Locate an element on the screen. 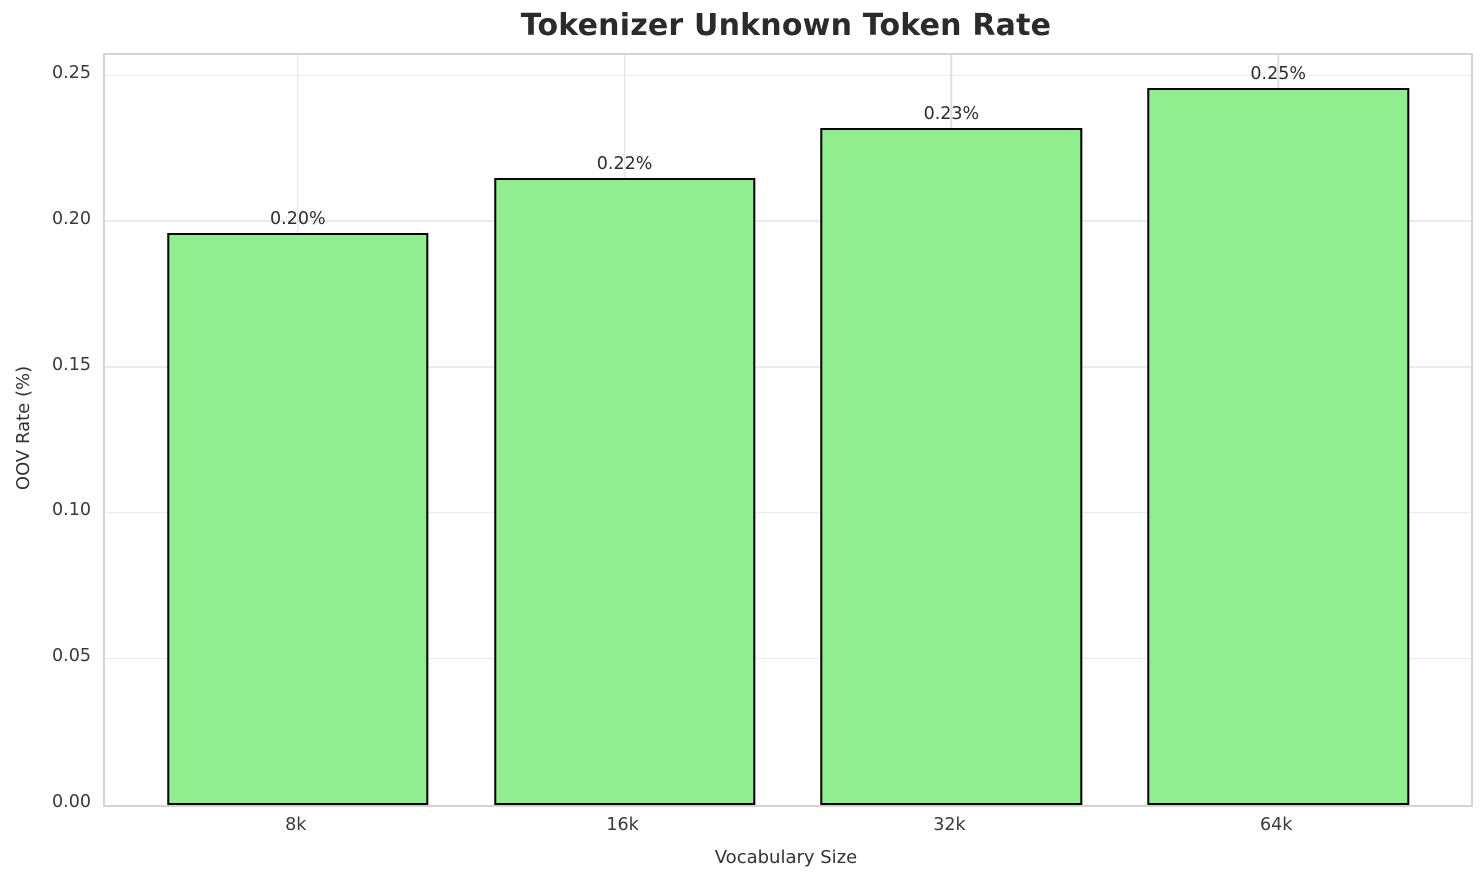 The width and height of the screenshot is (1484, 885). y-axis-label: OOV Rate (%) is located at coordinates (23, 428).